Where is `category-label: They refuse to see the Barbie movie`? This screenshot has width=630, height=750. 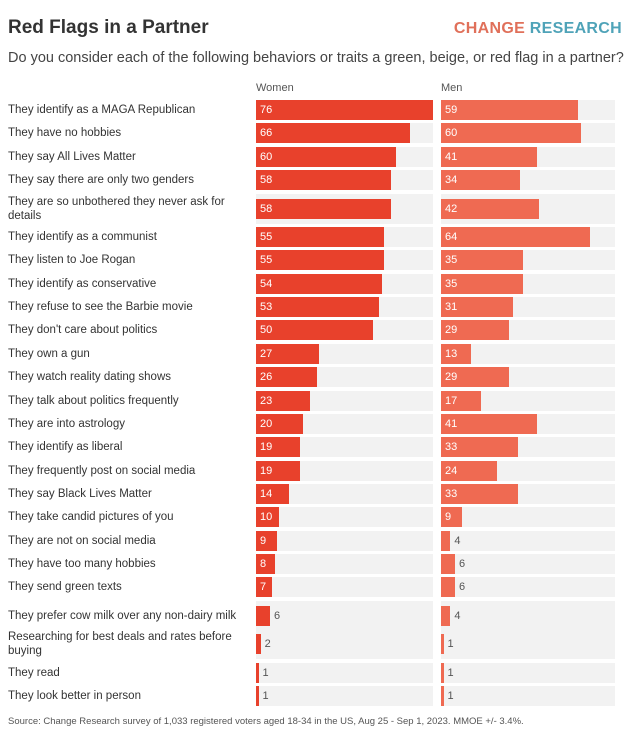 category-label: They refuse to see the Barbie movie is located at coordinates (100, 307).